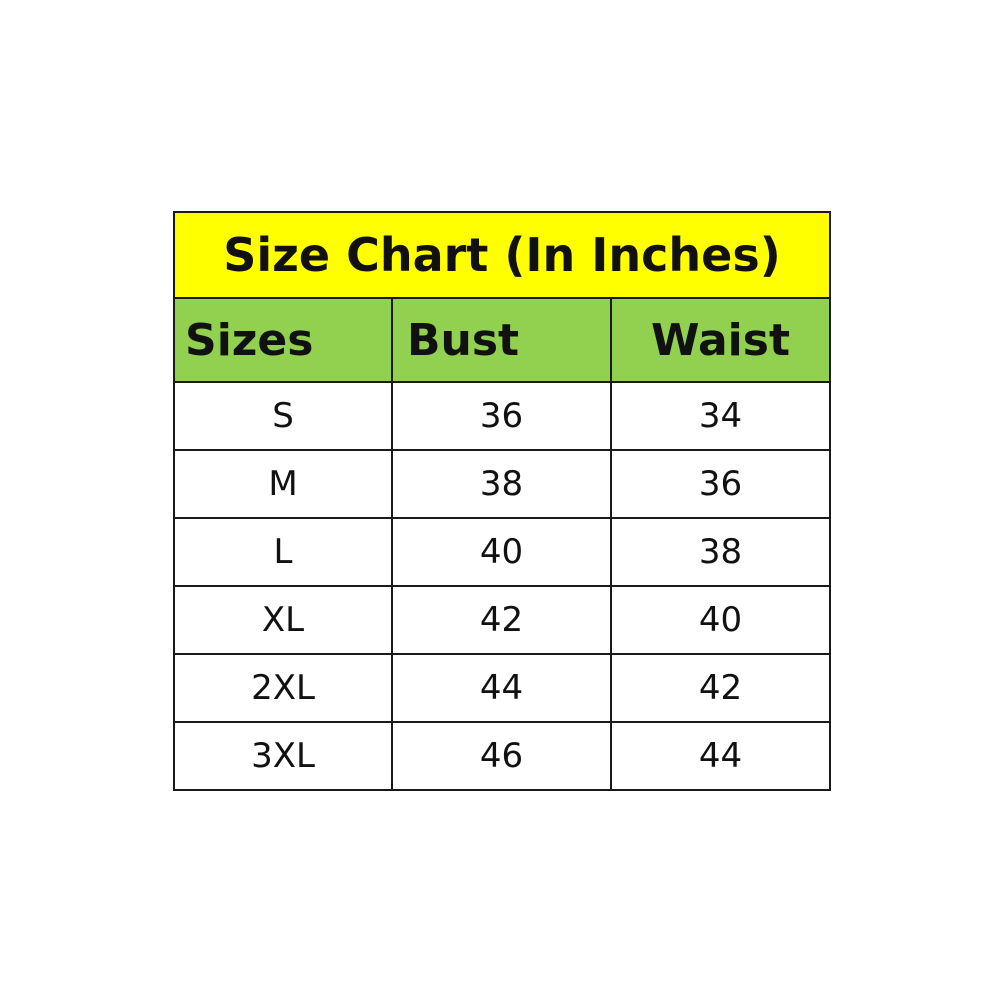 Image resolution: width=1000 pixels, height=1000 pixels. I want to click on header-bust: Bust, so click(501, 340).